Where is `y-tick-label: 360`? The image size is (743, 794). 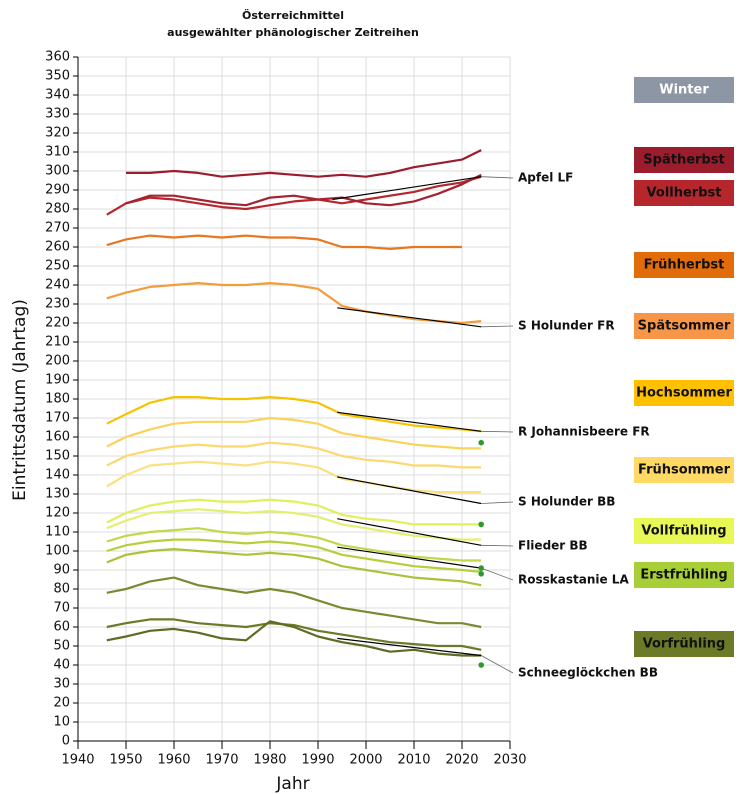 y-tick-label: 360 is located at coordinates (57, 57).